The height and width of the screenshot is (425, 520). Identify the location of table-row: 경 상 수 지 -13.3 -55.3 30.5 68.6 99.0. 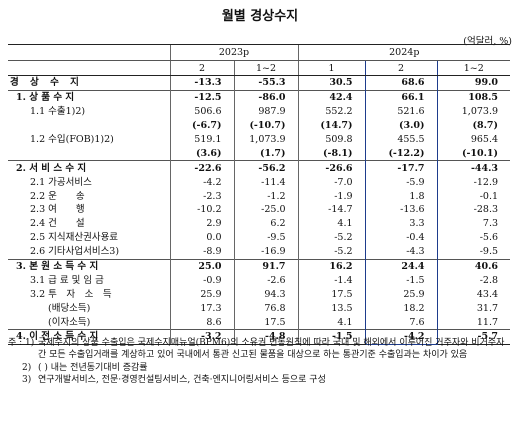
(259, 83).